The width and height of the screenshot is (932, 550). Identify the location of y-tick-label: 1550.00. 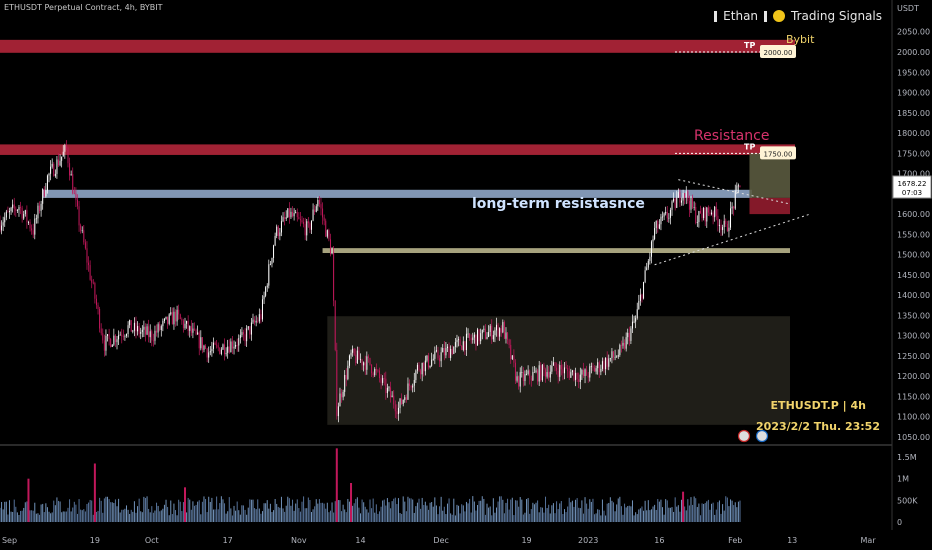
(913, 234).